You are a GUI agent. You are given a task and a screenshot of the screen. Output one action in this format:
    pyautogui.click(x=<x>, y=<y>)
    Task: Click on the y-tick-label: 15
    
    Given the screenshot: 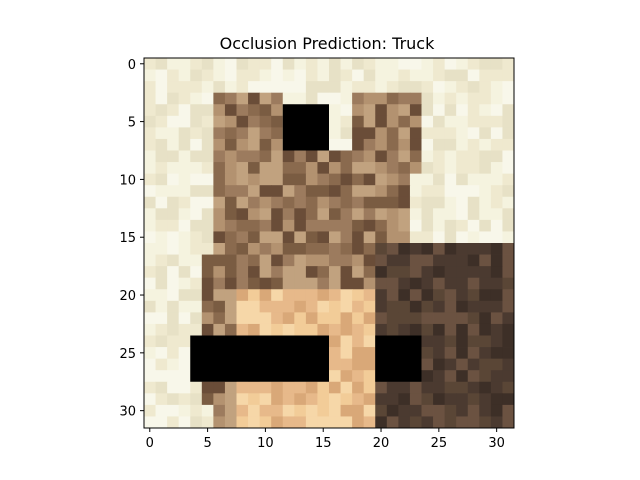 What is the action you would take?
    pyautogui.click(x=127, y=238)
    